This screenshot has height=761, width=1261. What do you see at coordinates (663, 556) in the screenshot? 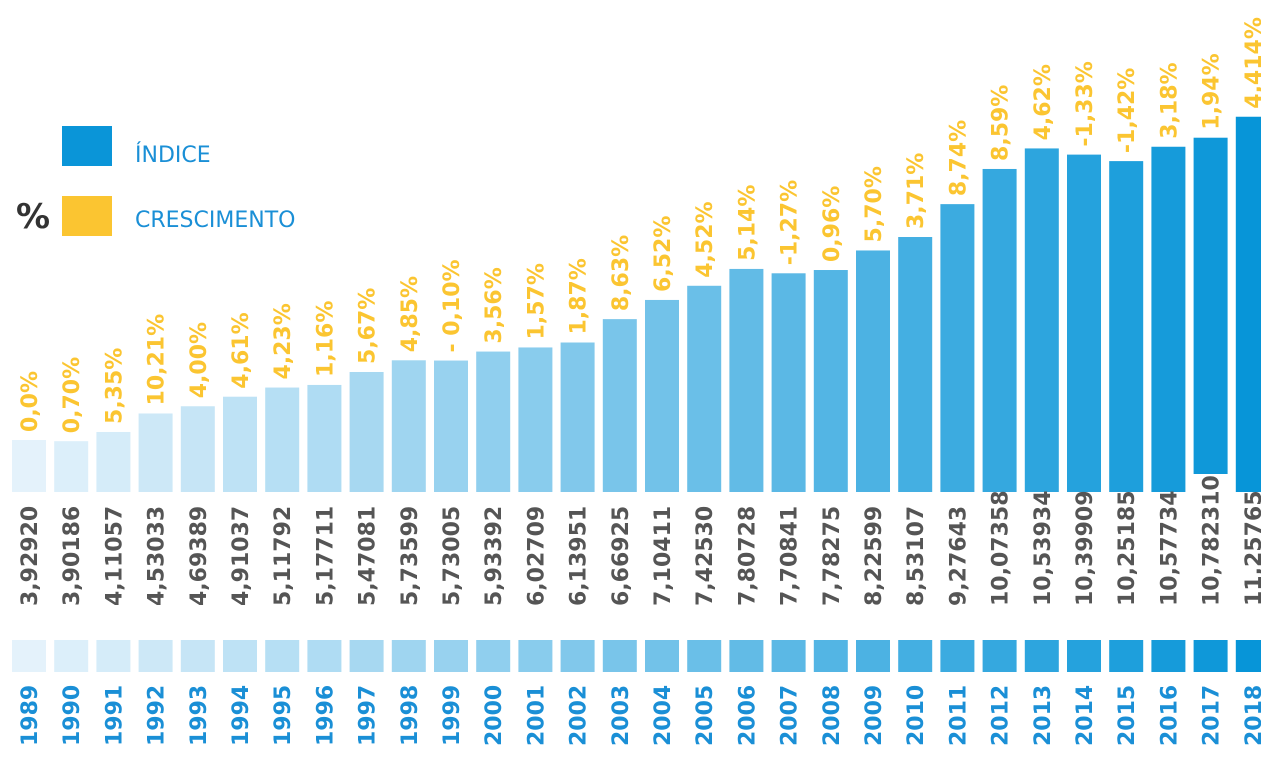
I see `value-label: 7,10411` at bounding box center [663, 556].